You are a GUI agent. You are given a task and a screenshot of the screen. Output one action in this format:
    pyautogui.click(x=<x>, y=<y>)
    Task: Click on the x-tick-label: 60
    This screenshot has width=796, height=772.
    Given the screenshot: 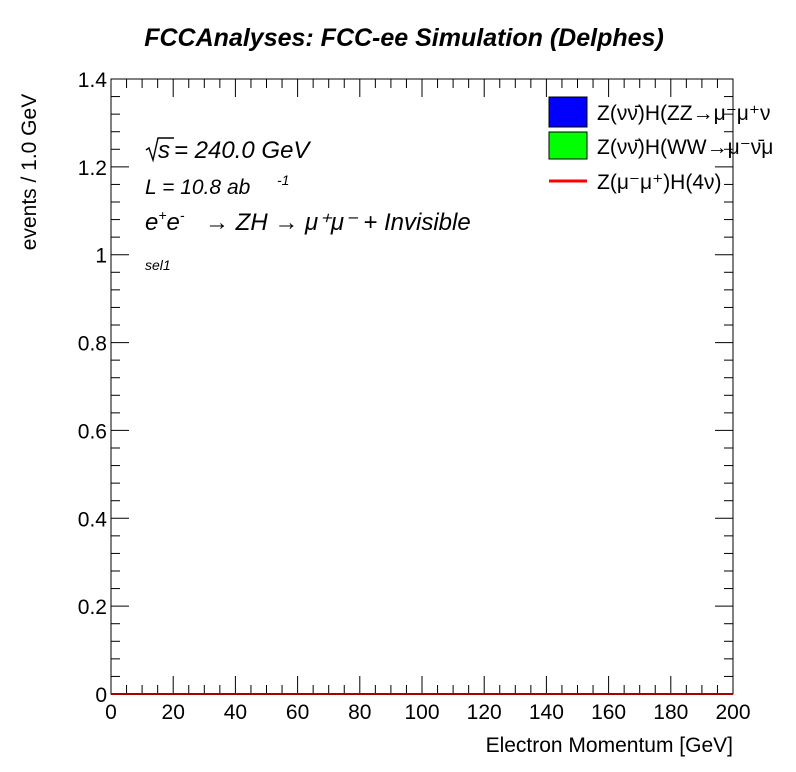 What is the action you would take?
    pyautogui.click(x=297, y=712)
    